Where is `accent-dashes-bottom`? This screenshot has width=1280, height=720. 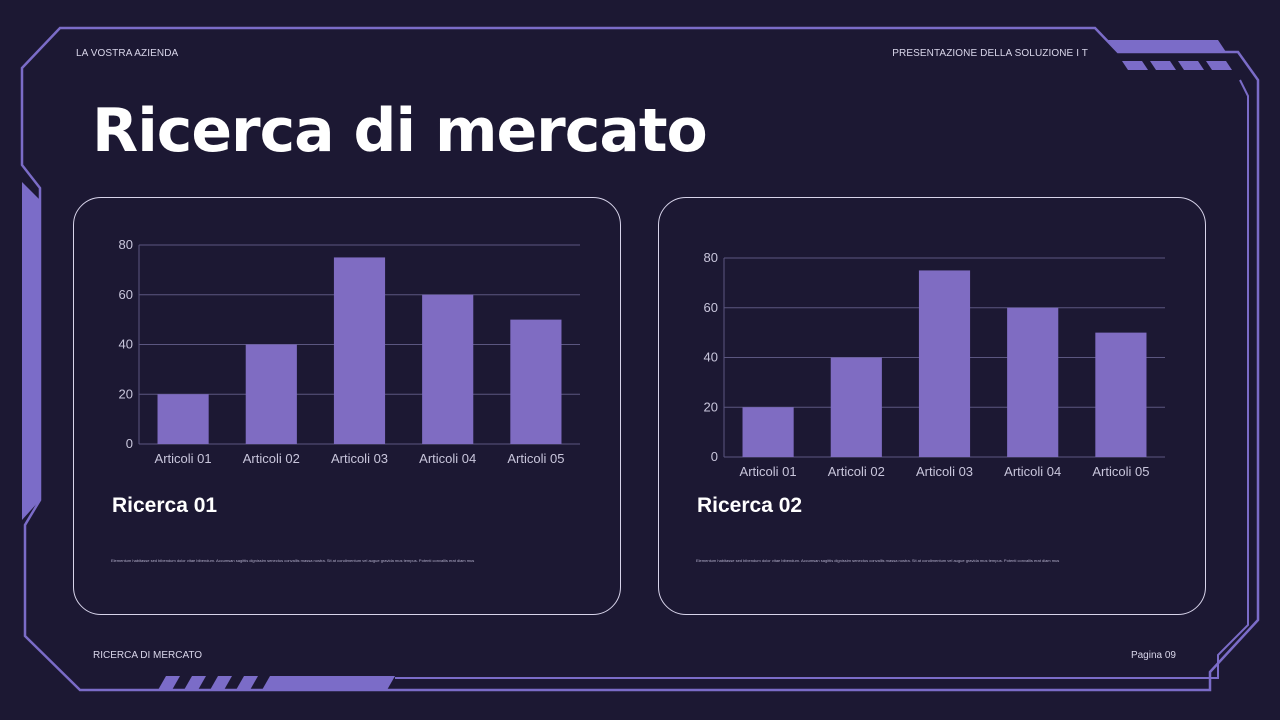 accent-dashes-bottom is located at coordinates (276, 683).